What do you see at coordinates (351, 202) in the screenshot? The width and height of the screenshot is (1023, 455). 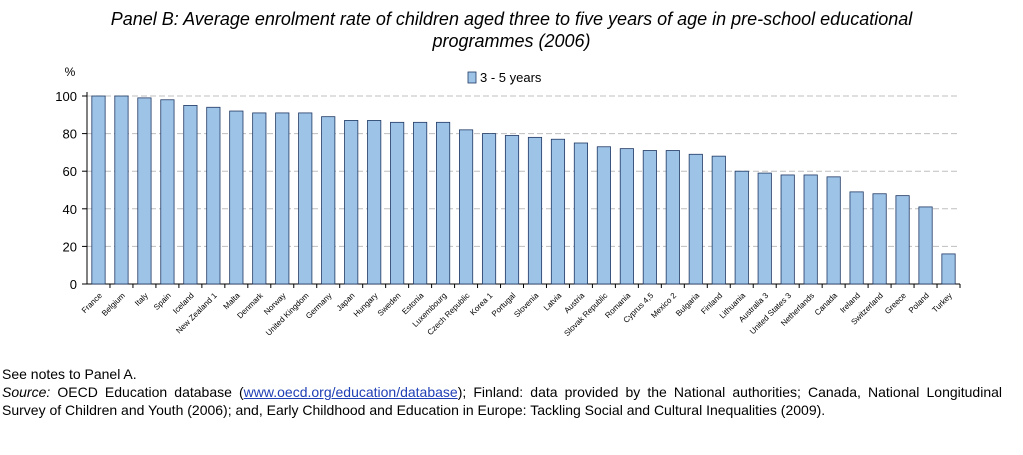 I see `bar-japan` at bounding box center [351, 202].